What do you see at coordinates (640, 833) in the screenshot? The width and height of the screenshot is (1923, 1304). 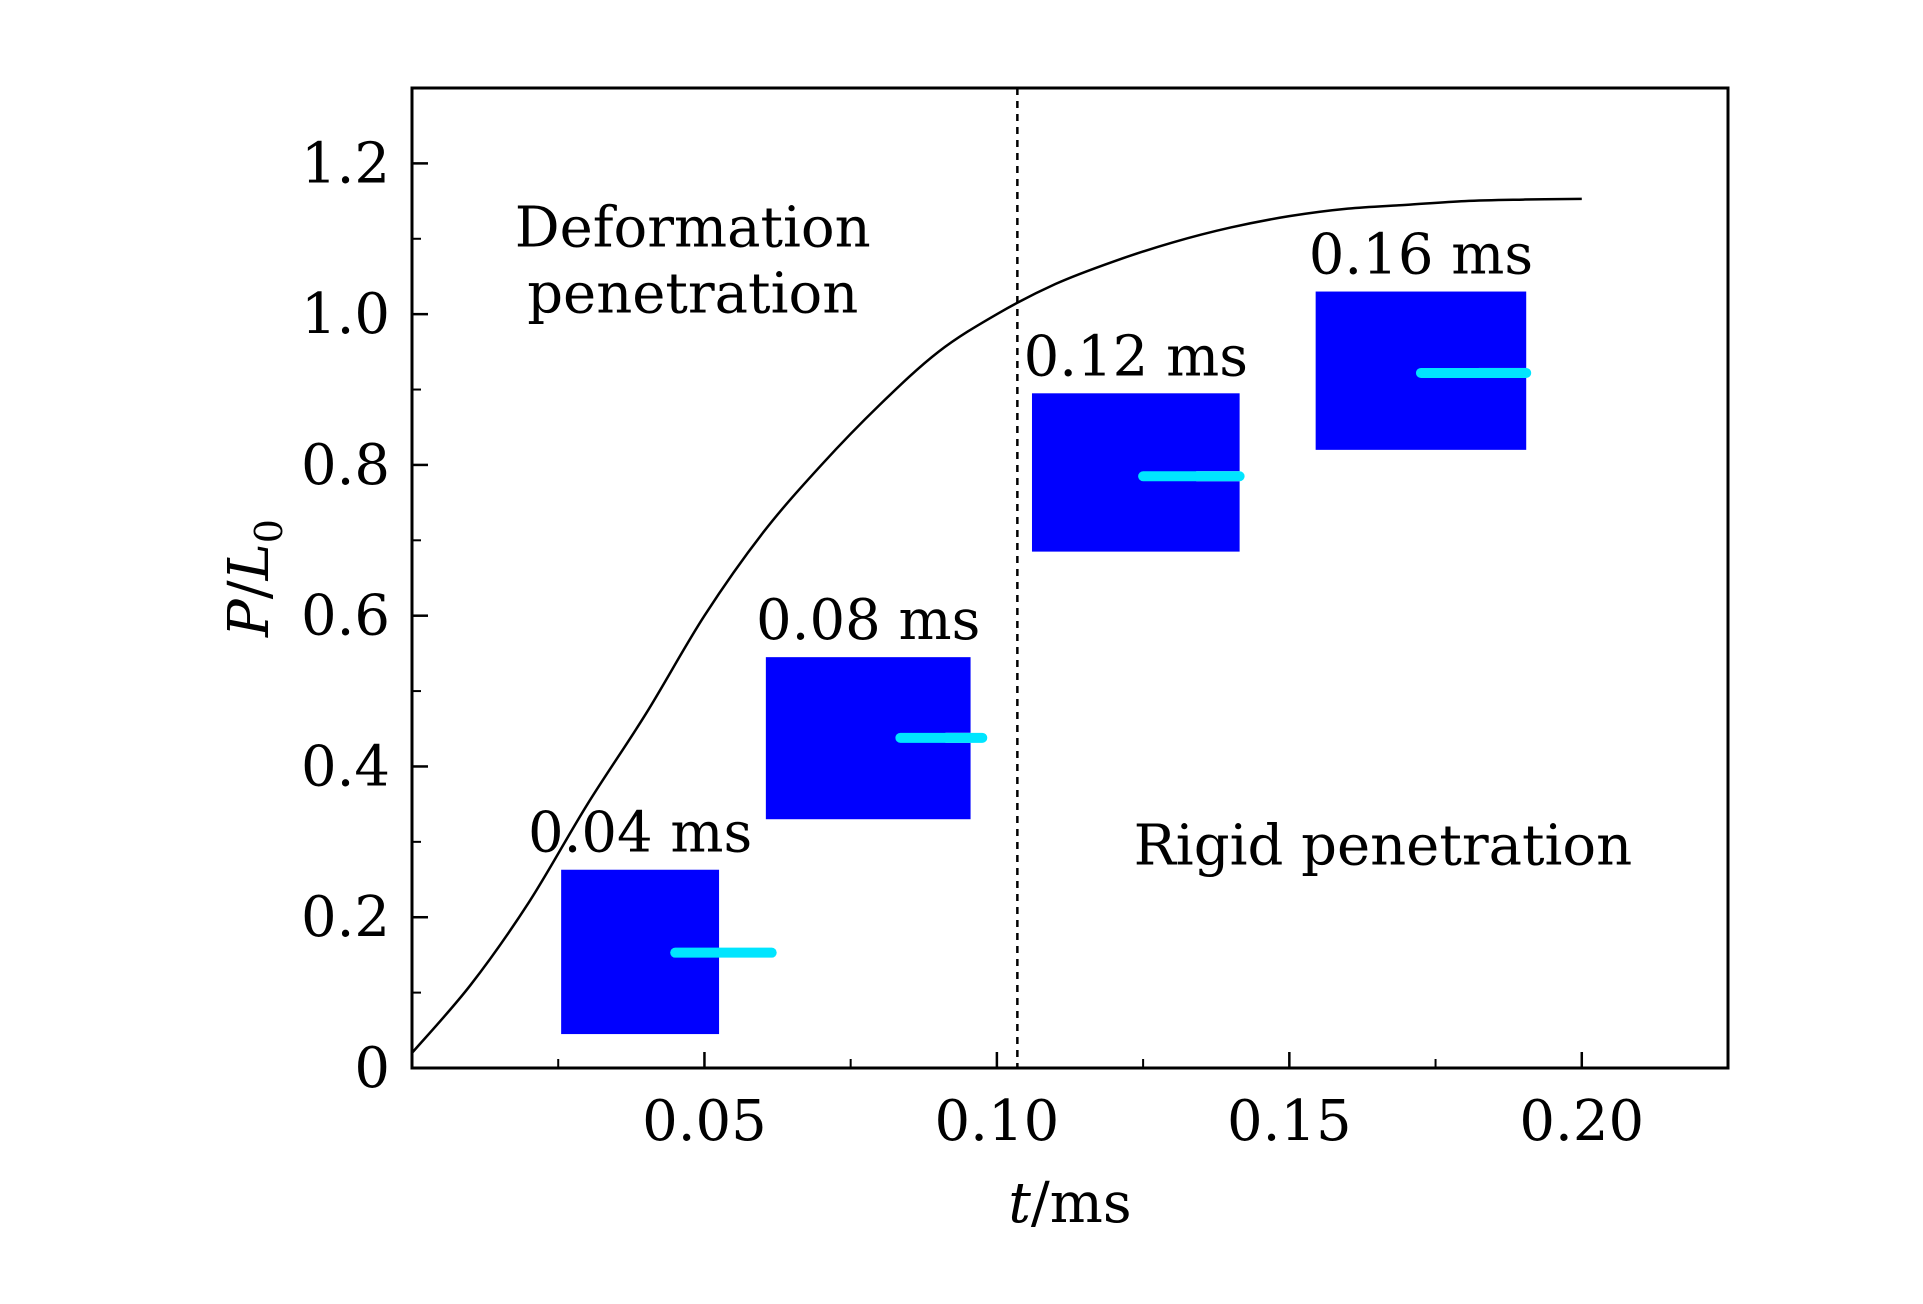 I see `snapshot-time-label: 0.04 ms` at bounding box center [640, 833].